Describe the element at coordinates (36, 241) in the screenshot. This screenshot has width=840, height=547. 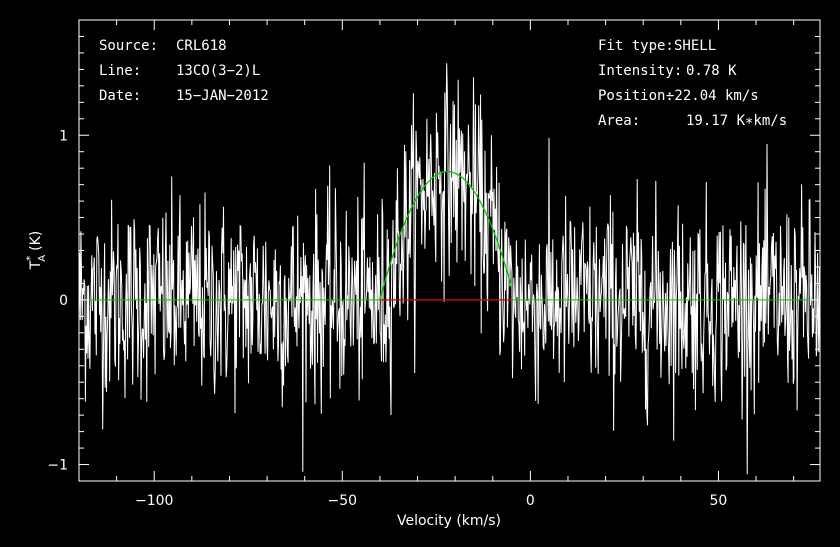
I see `y-axis-title-unit: (K)` at that location.